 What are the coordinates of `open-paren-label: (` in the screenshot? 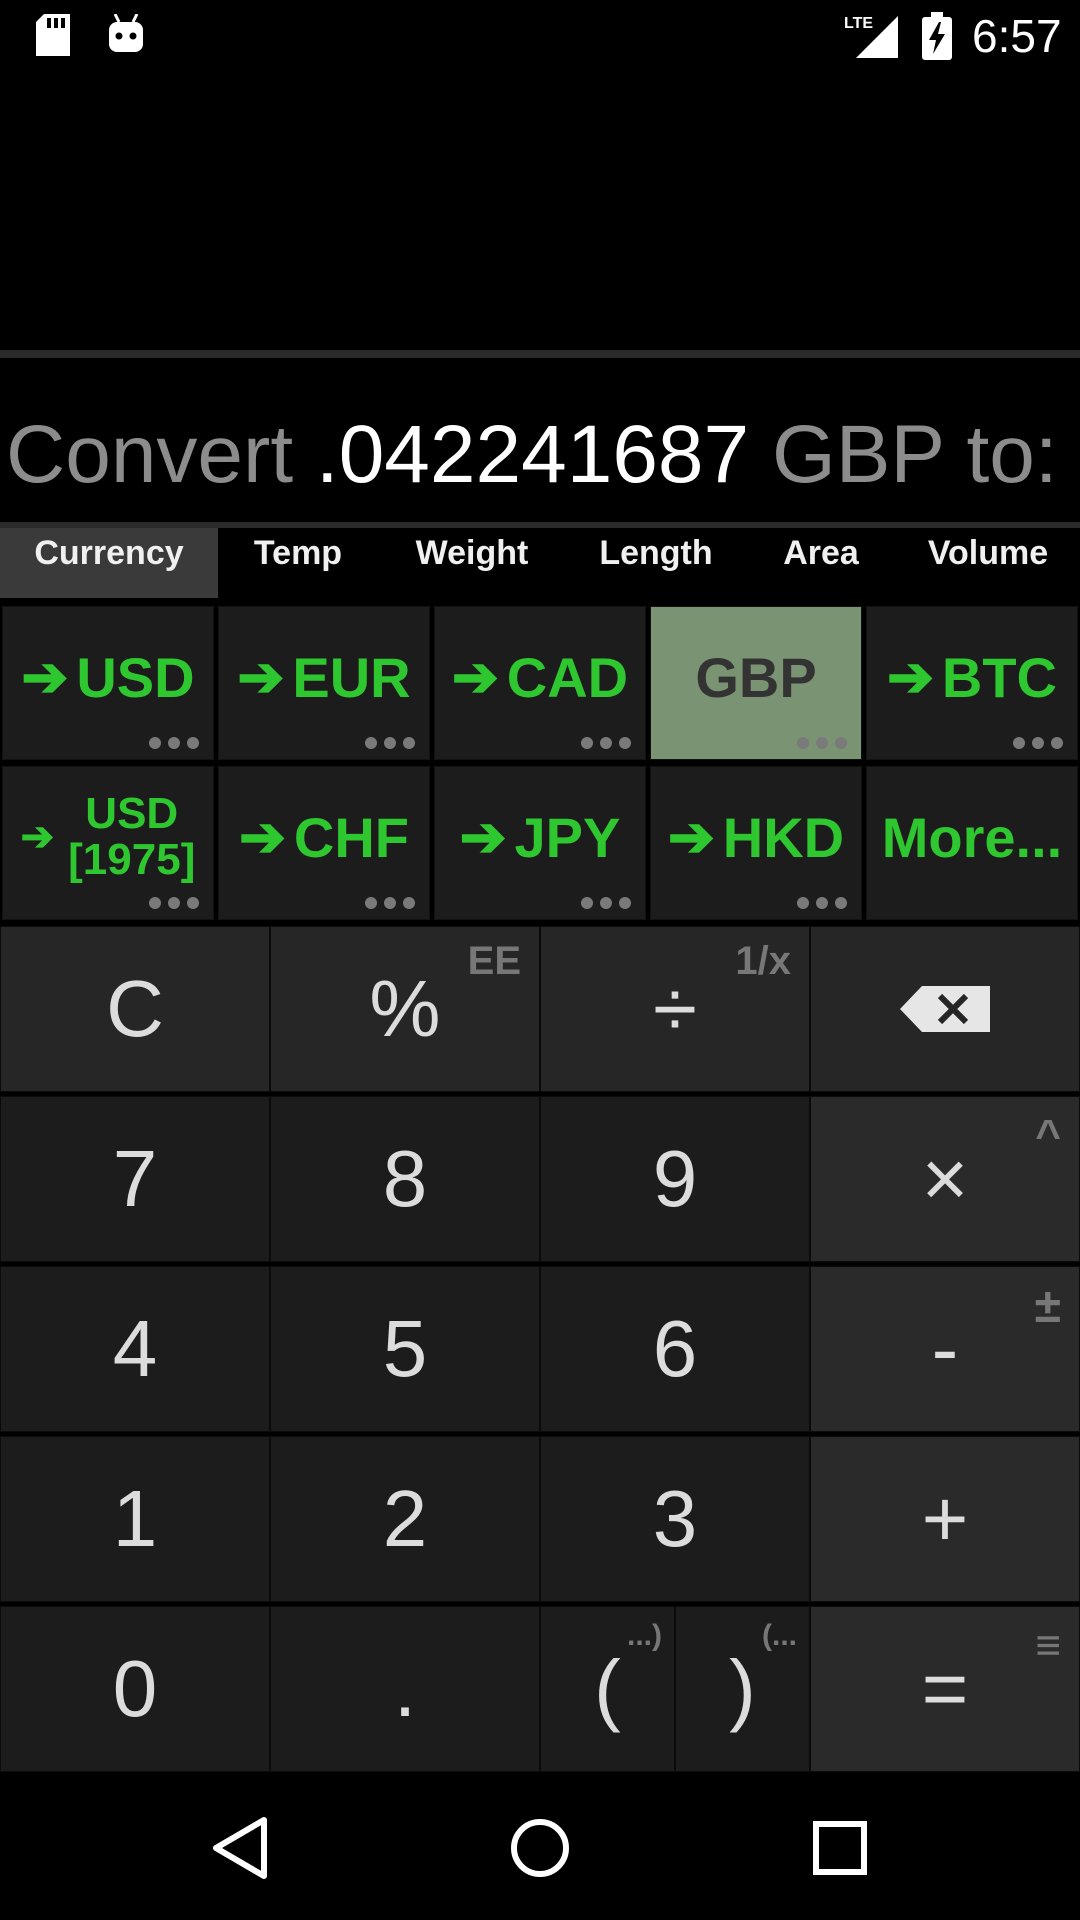 It's located at (607, 1688).